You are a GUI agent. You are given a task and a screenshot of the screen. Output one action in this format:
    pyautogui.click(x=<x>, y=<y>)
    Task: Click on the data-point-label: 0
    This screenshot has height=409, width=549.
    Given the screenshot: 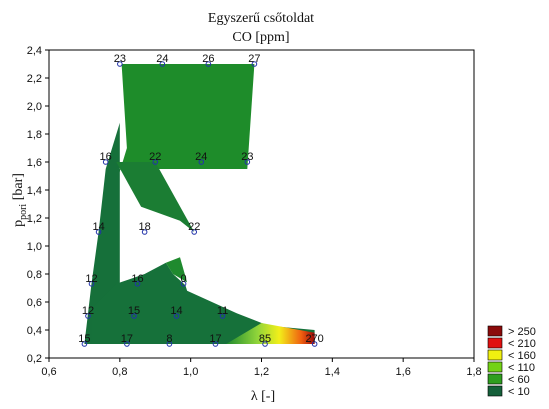 What is the action you would take?
    pyautogui.click(x=184, y=279)
    